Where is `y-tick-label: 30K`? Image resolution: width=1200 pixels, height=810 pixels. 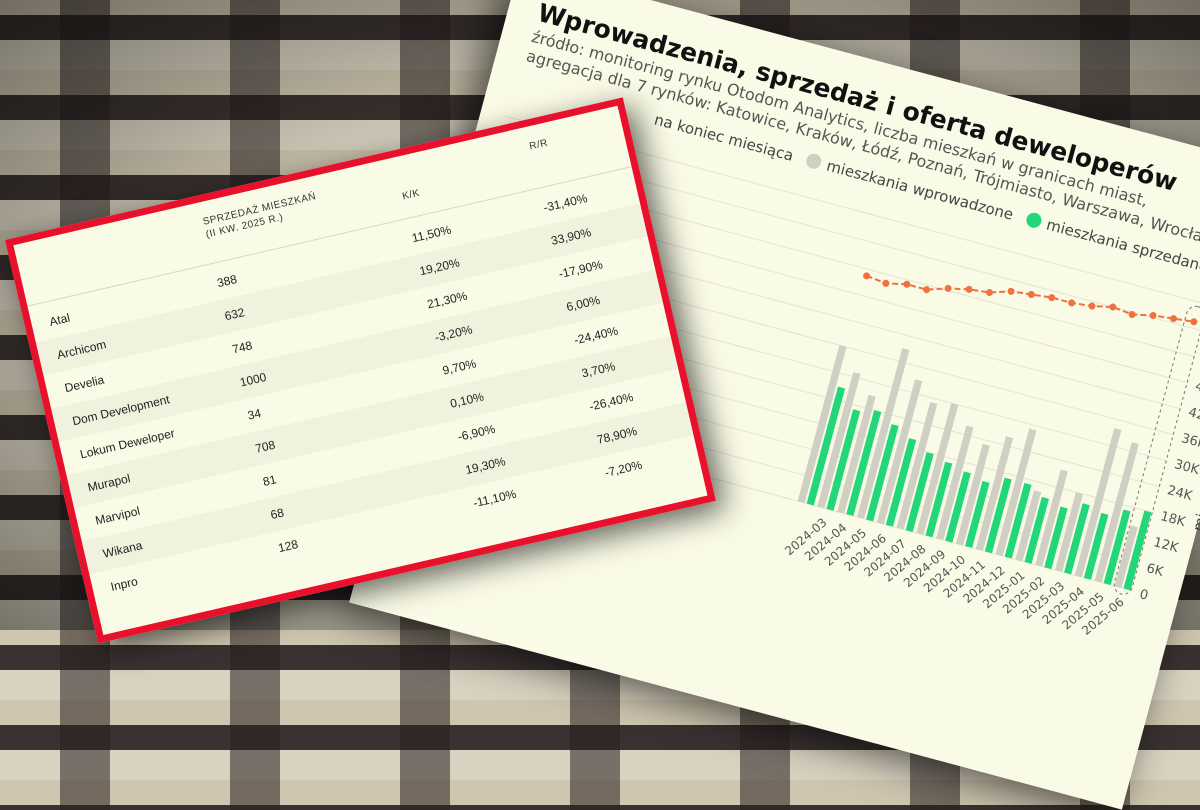
y-tick-label: 30K is located at coordinates (1186, 467).